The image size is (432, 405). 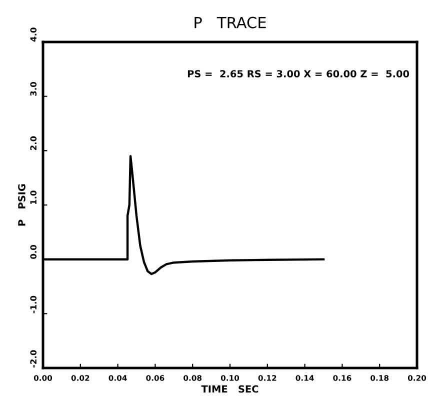 I want to click on y-tick-label: 3.0, so click(x=33, y=89).